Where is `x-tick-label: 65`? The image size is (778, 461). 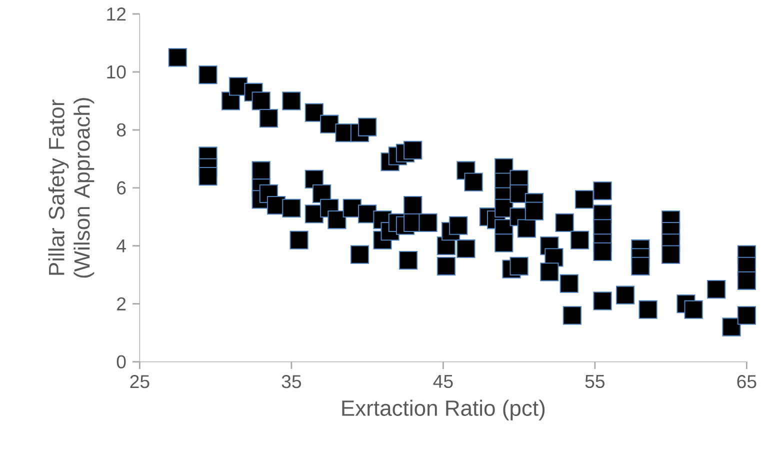
x-tick-label: 65 is located at coordinates (746, 381).